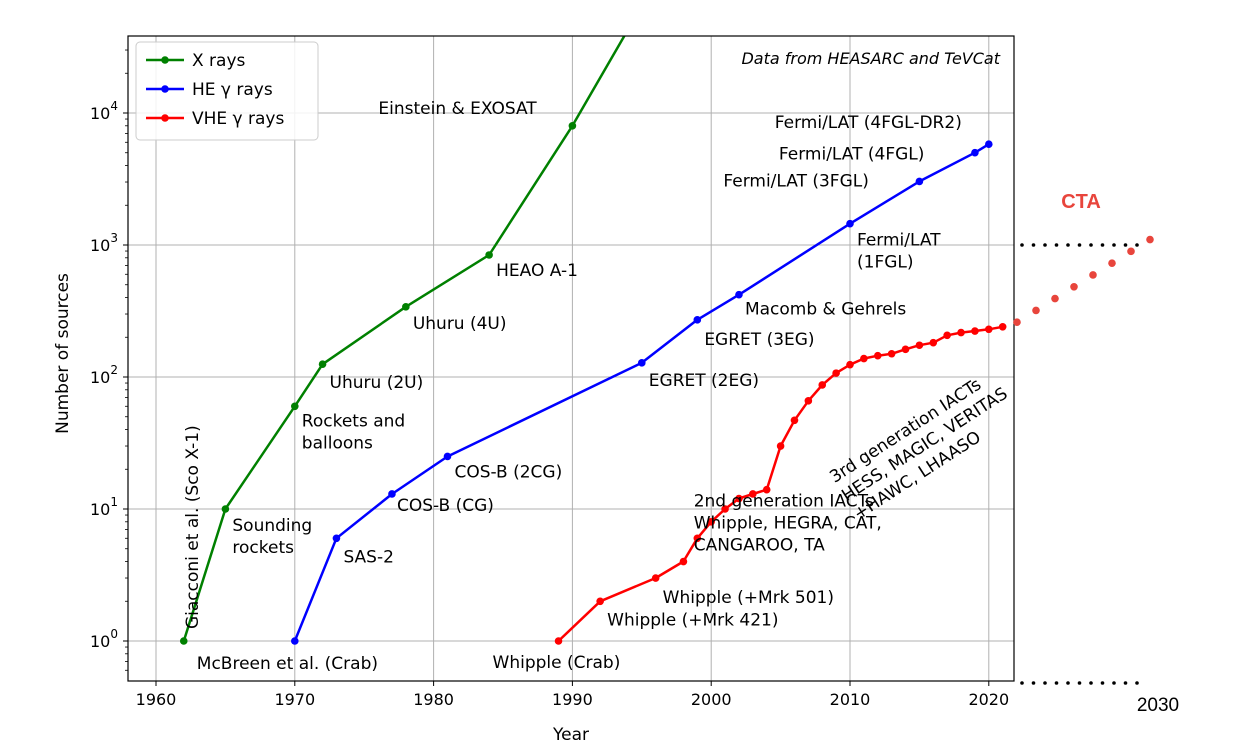  What do you see at coordinates (711, 699) in the screenshot?
I see `x-tick-label: 2000` at bounding box center [711, 699].